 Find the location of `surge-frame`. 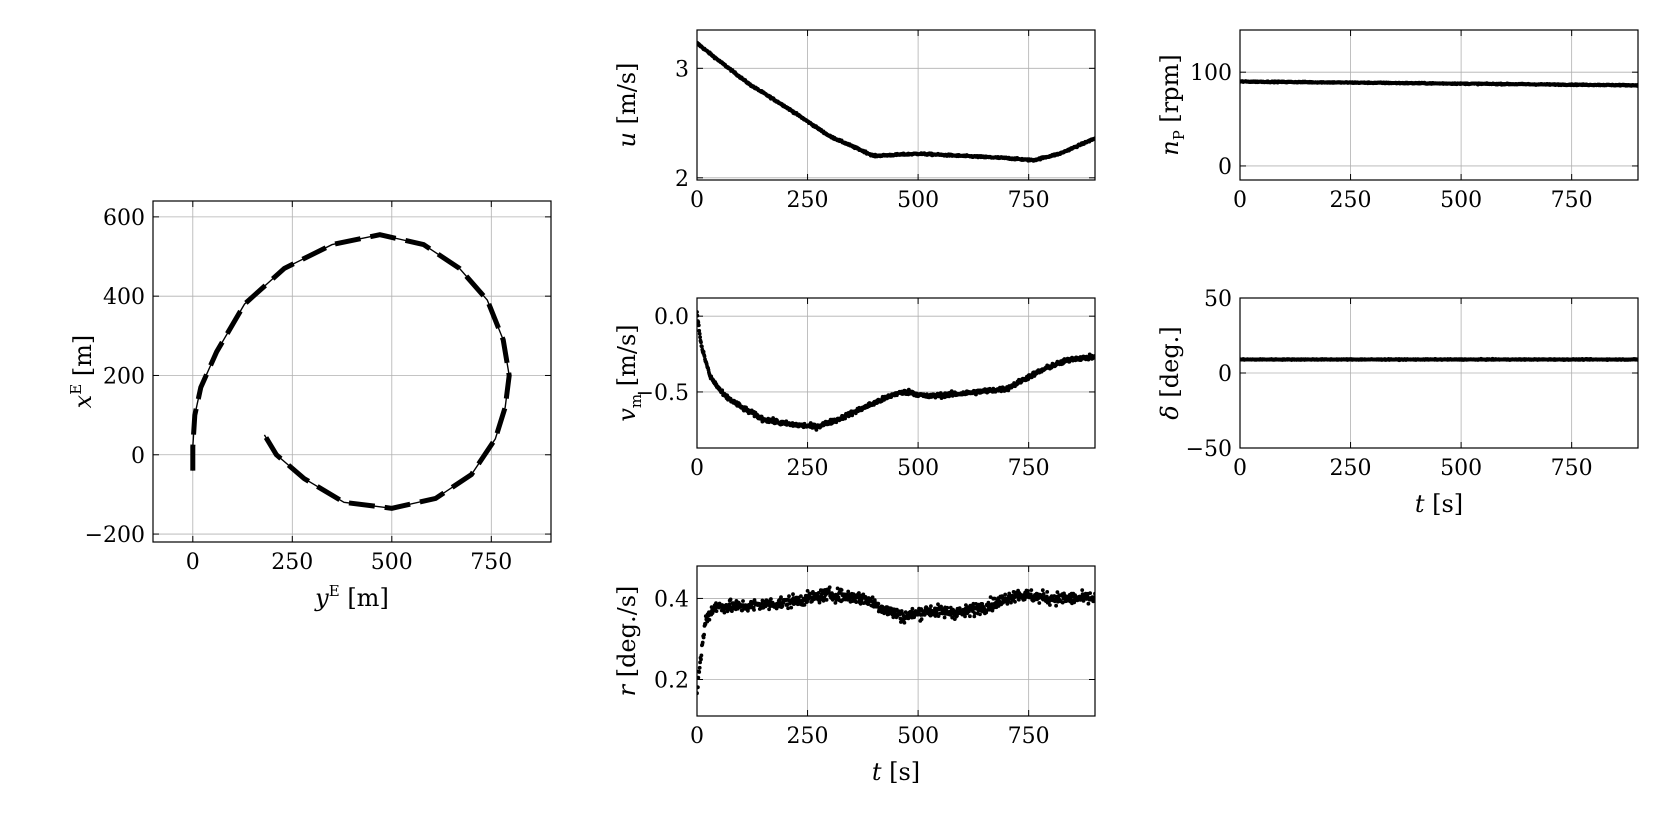

surge-frame is located at coordinates (896, 105).